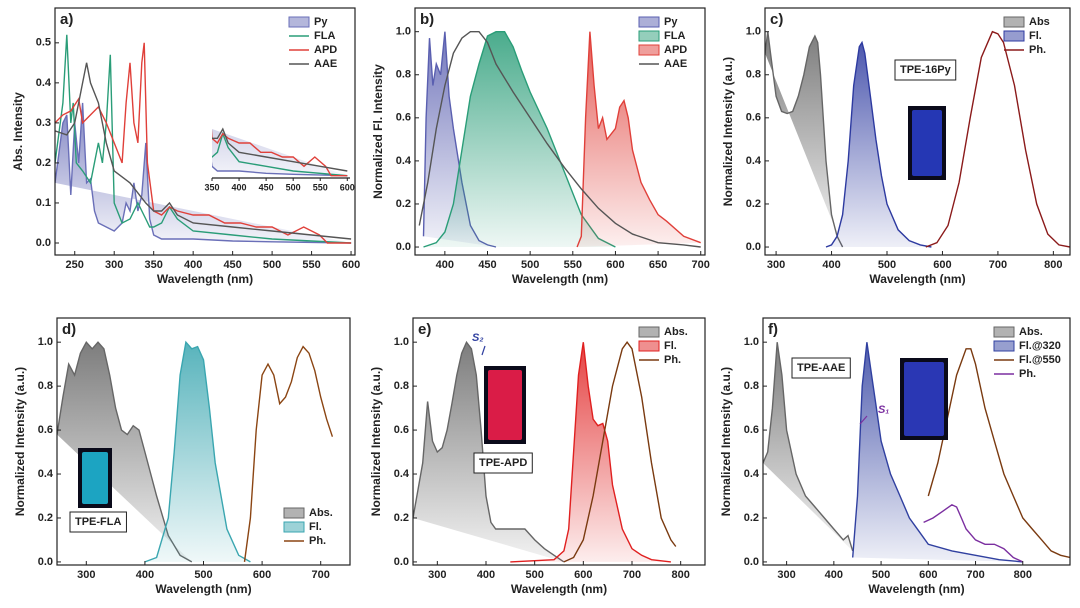 Image resolution: width=1080 pixels, height=608 pixels. What do you see at coordinates (776, 19) in the screenshot?
I see `panel-label: c)` at bounding box center [776, 19].